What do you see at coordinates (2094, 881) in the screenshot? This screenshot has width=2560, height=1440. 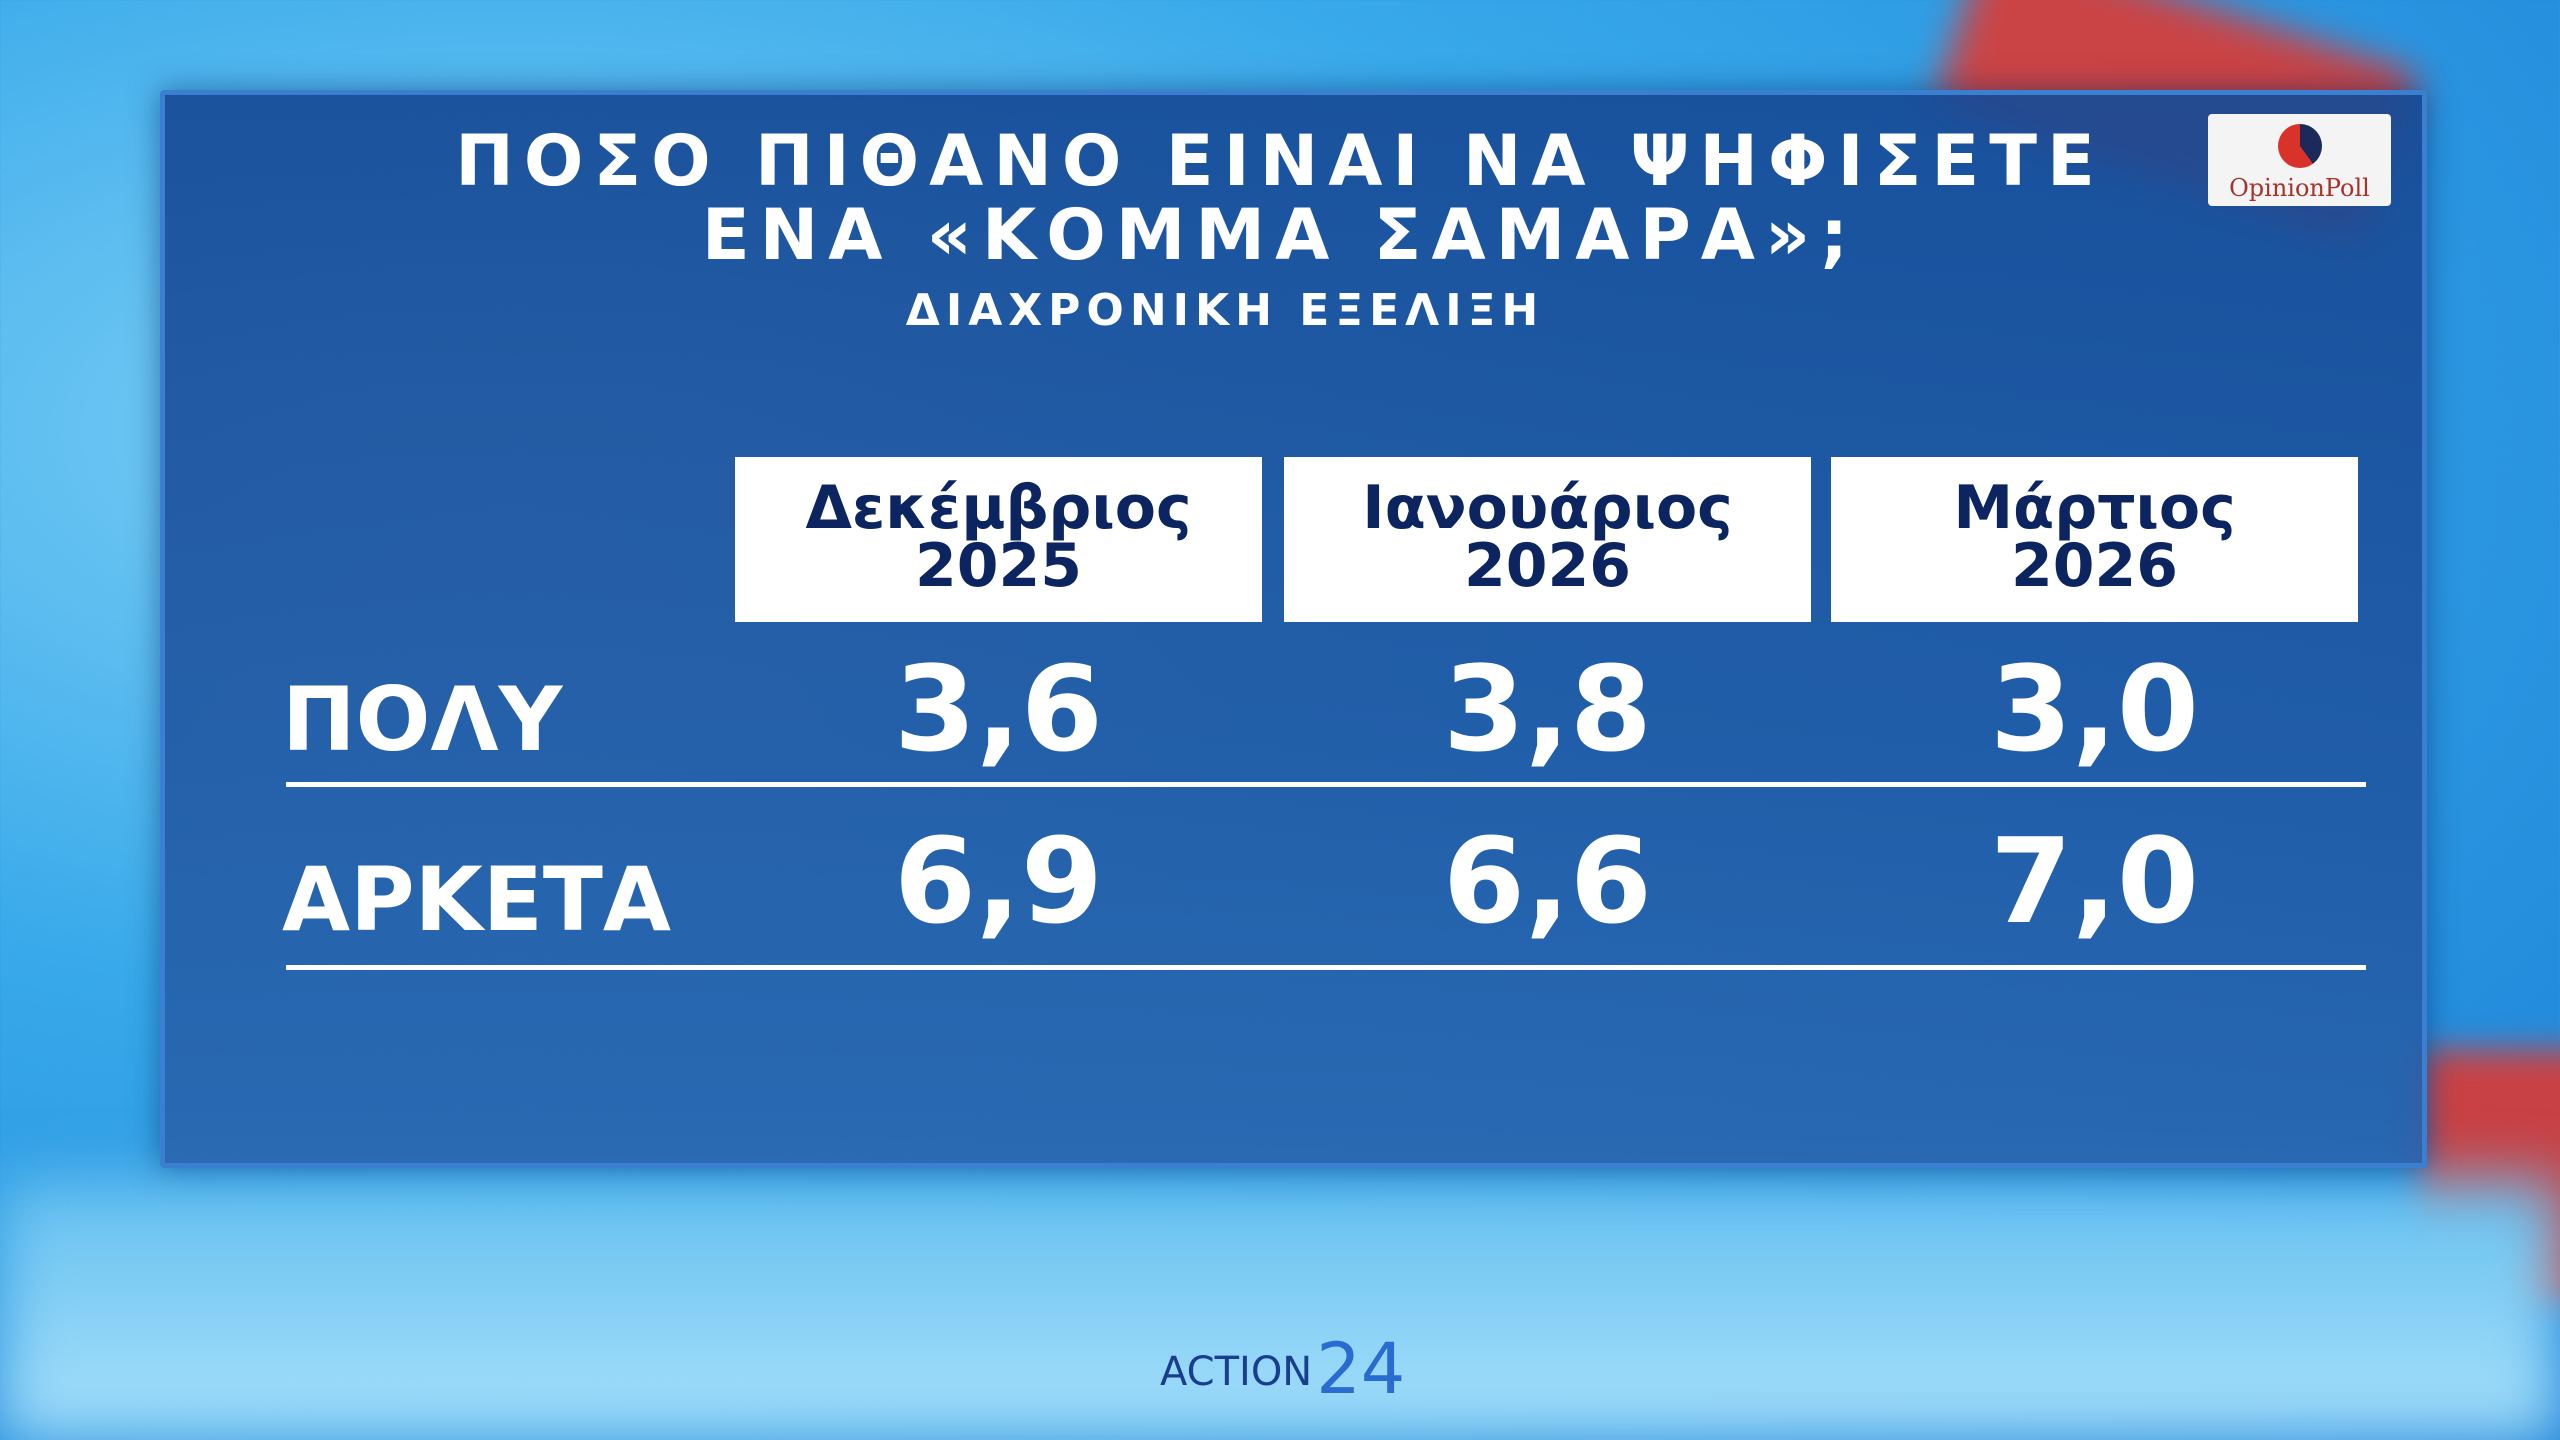 I see `cell-value: 7,0` at bounding box center [2094, 881].